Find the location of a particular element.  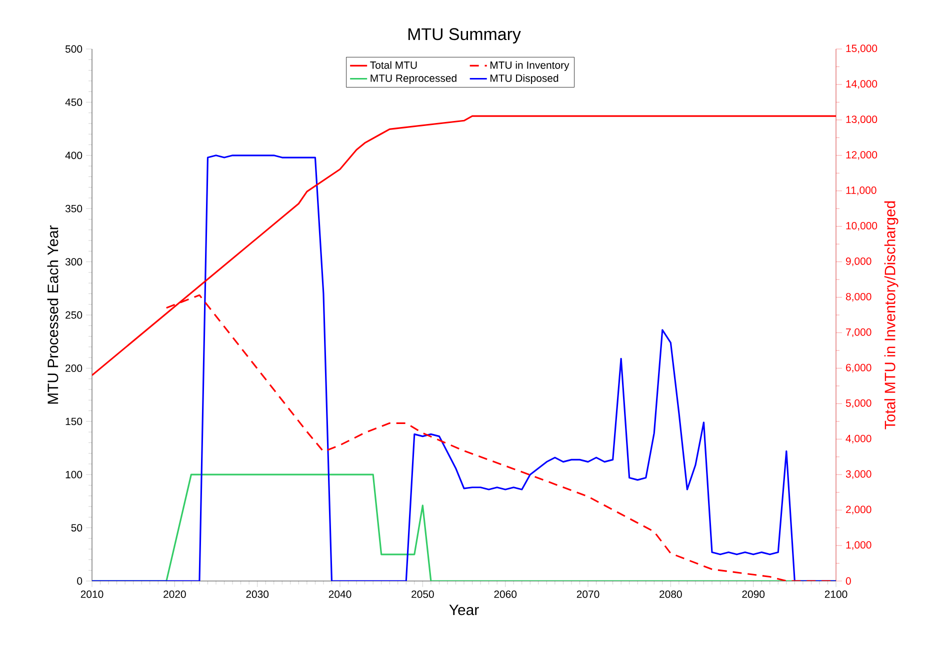

y2-tick-label: 9,000 is located at coordinates (859, 261).